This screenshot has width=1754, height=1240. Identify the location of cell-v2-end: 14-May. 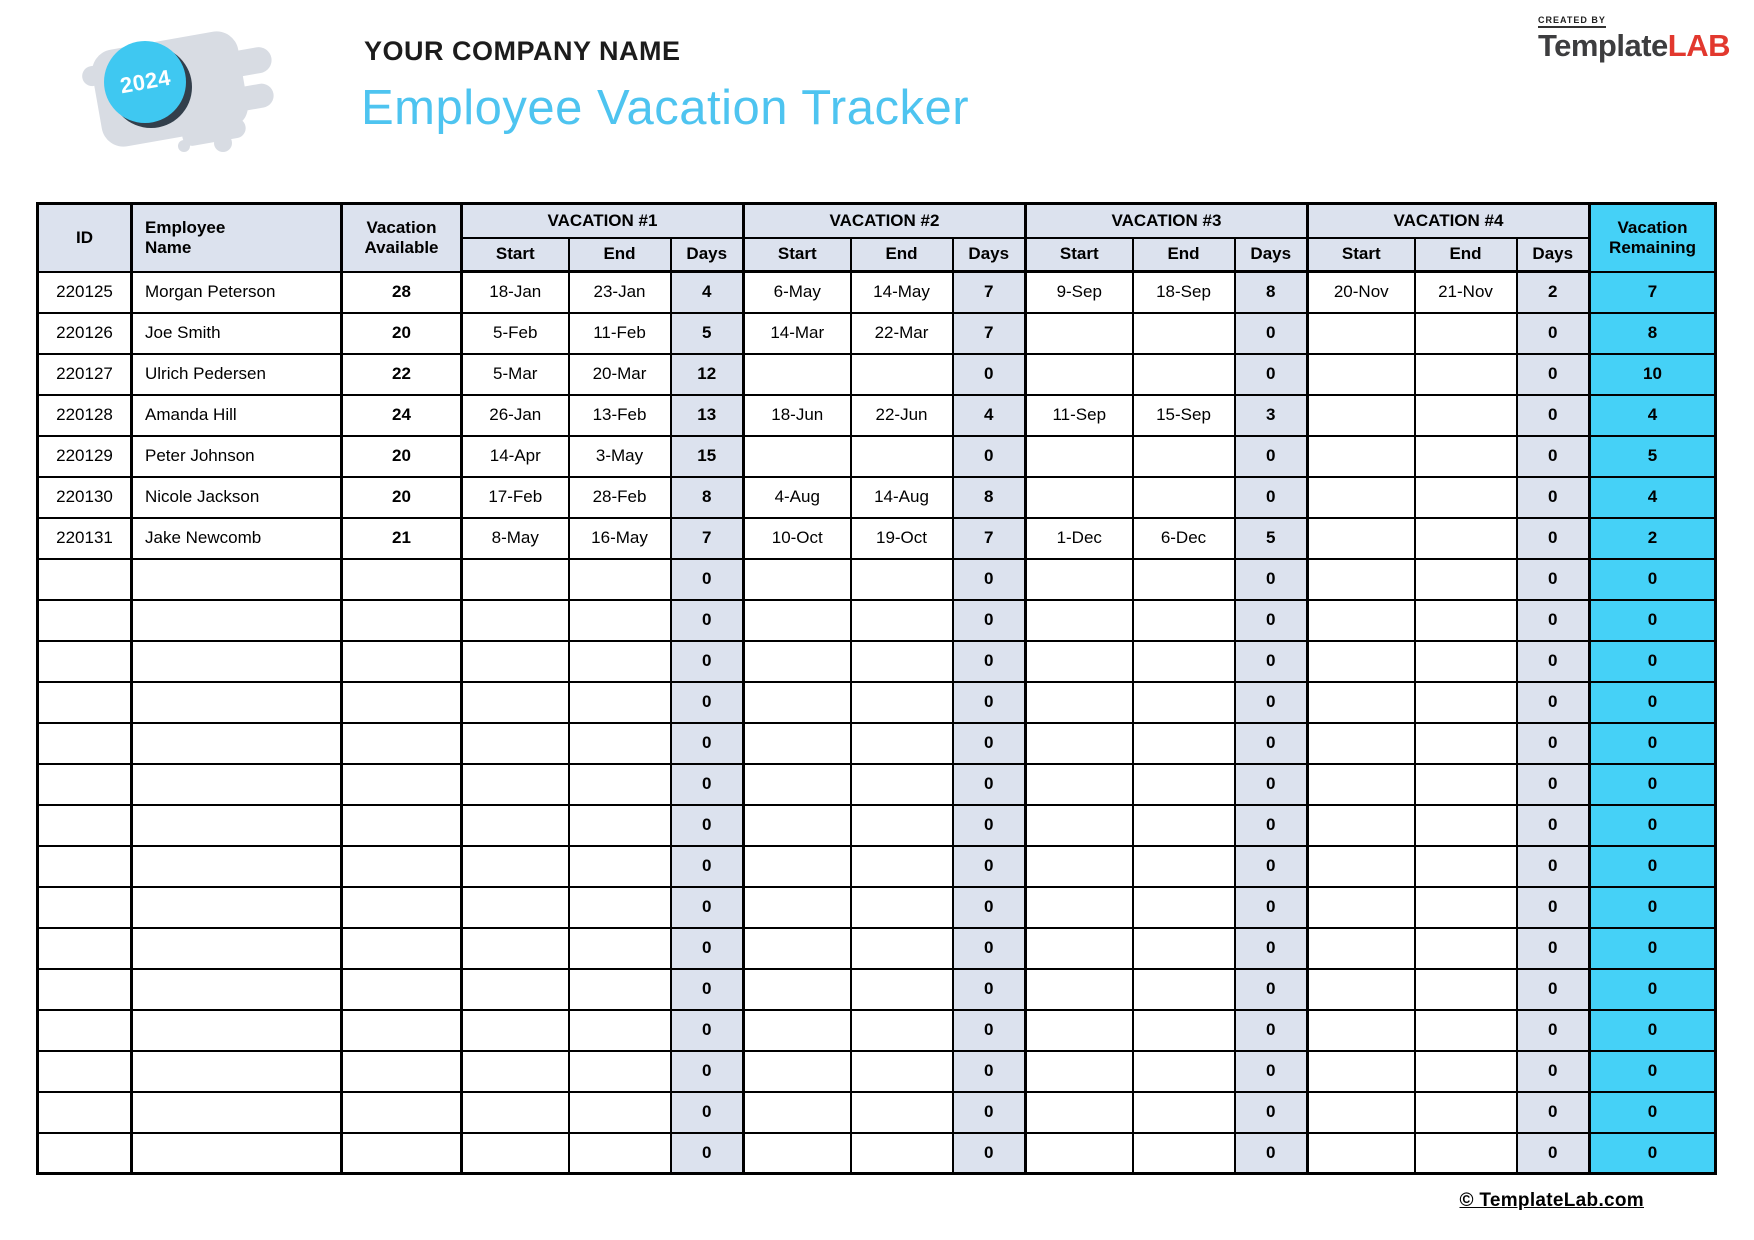
(901, 292).